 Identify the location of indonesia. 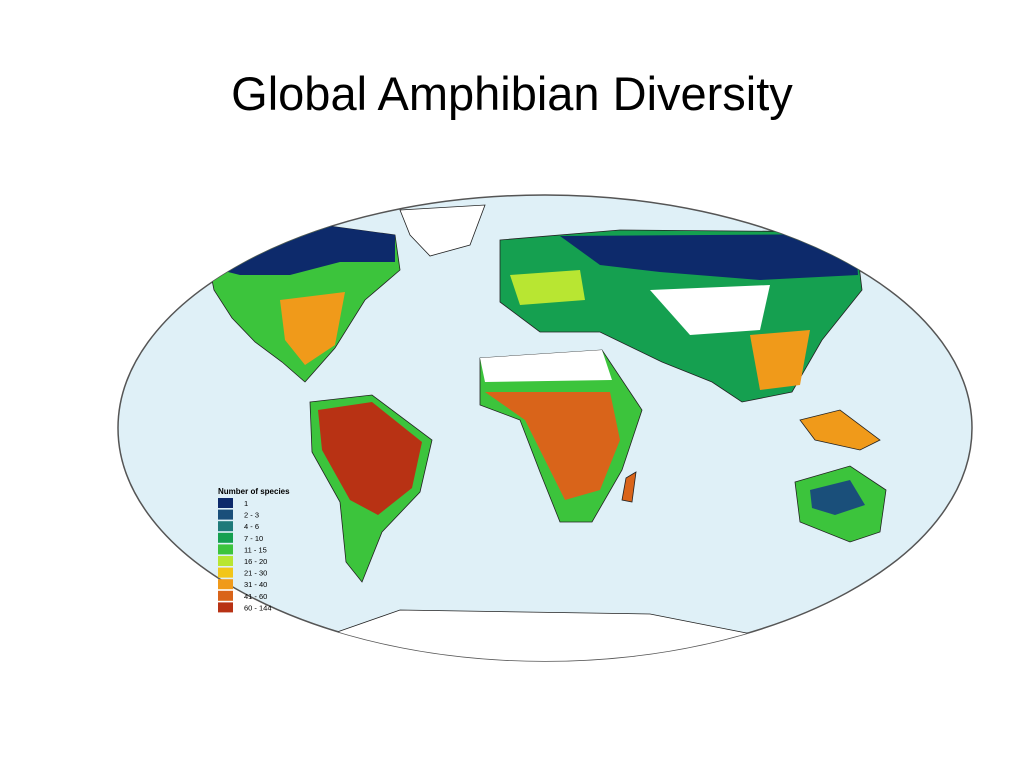
(840, 430).